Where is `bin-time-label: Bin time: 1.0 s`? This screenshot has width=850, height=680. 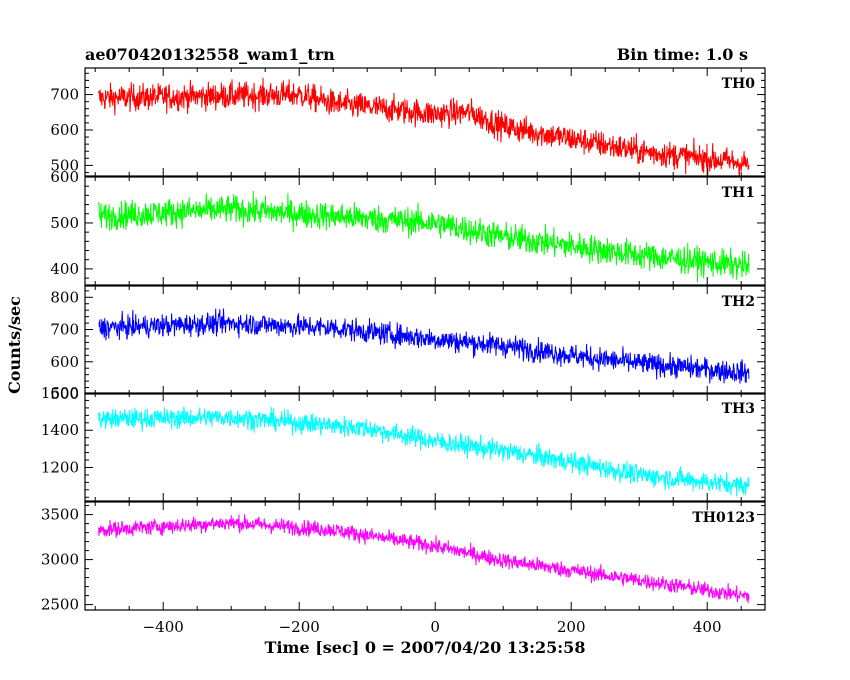
bin-time-label: Bin time: 1.0 s is located at coordinates (682, 54).